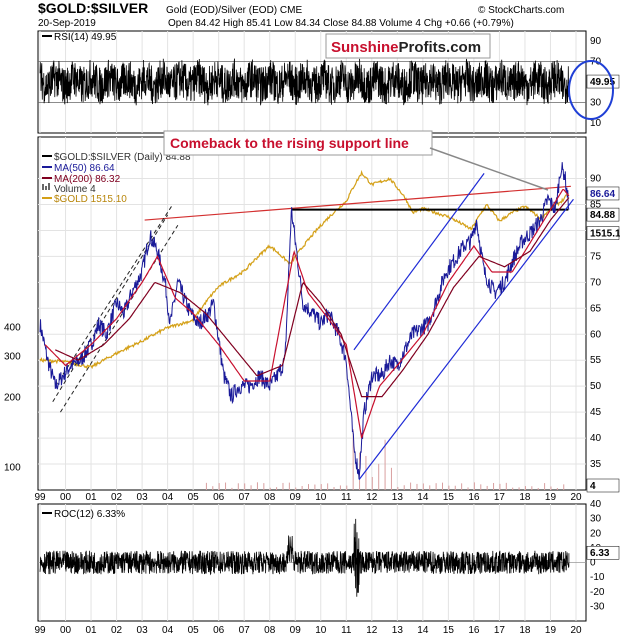 The image size is (620, 639). What do you see at coordinates (596, 504) in the screenshot?
I see `roc-y-tick-label: 40` at bounding box center [596, 504].